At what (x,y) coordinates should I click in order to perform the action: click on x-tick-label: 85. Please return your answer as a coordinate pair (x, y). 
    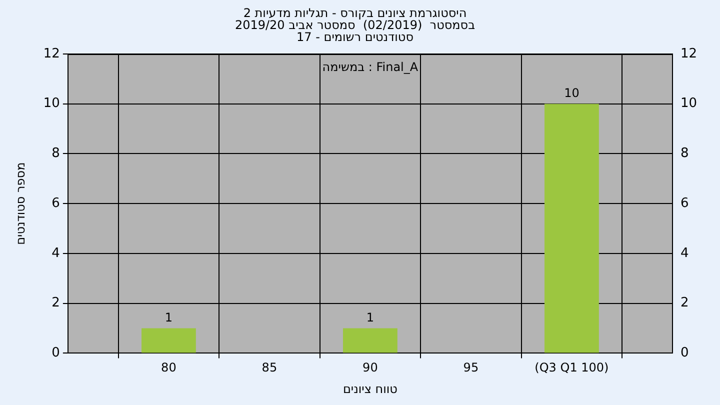
    Looking at the image, I should click on (270, 367).